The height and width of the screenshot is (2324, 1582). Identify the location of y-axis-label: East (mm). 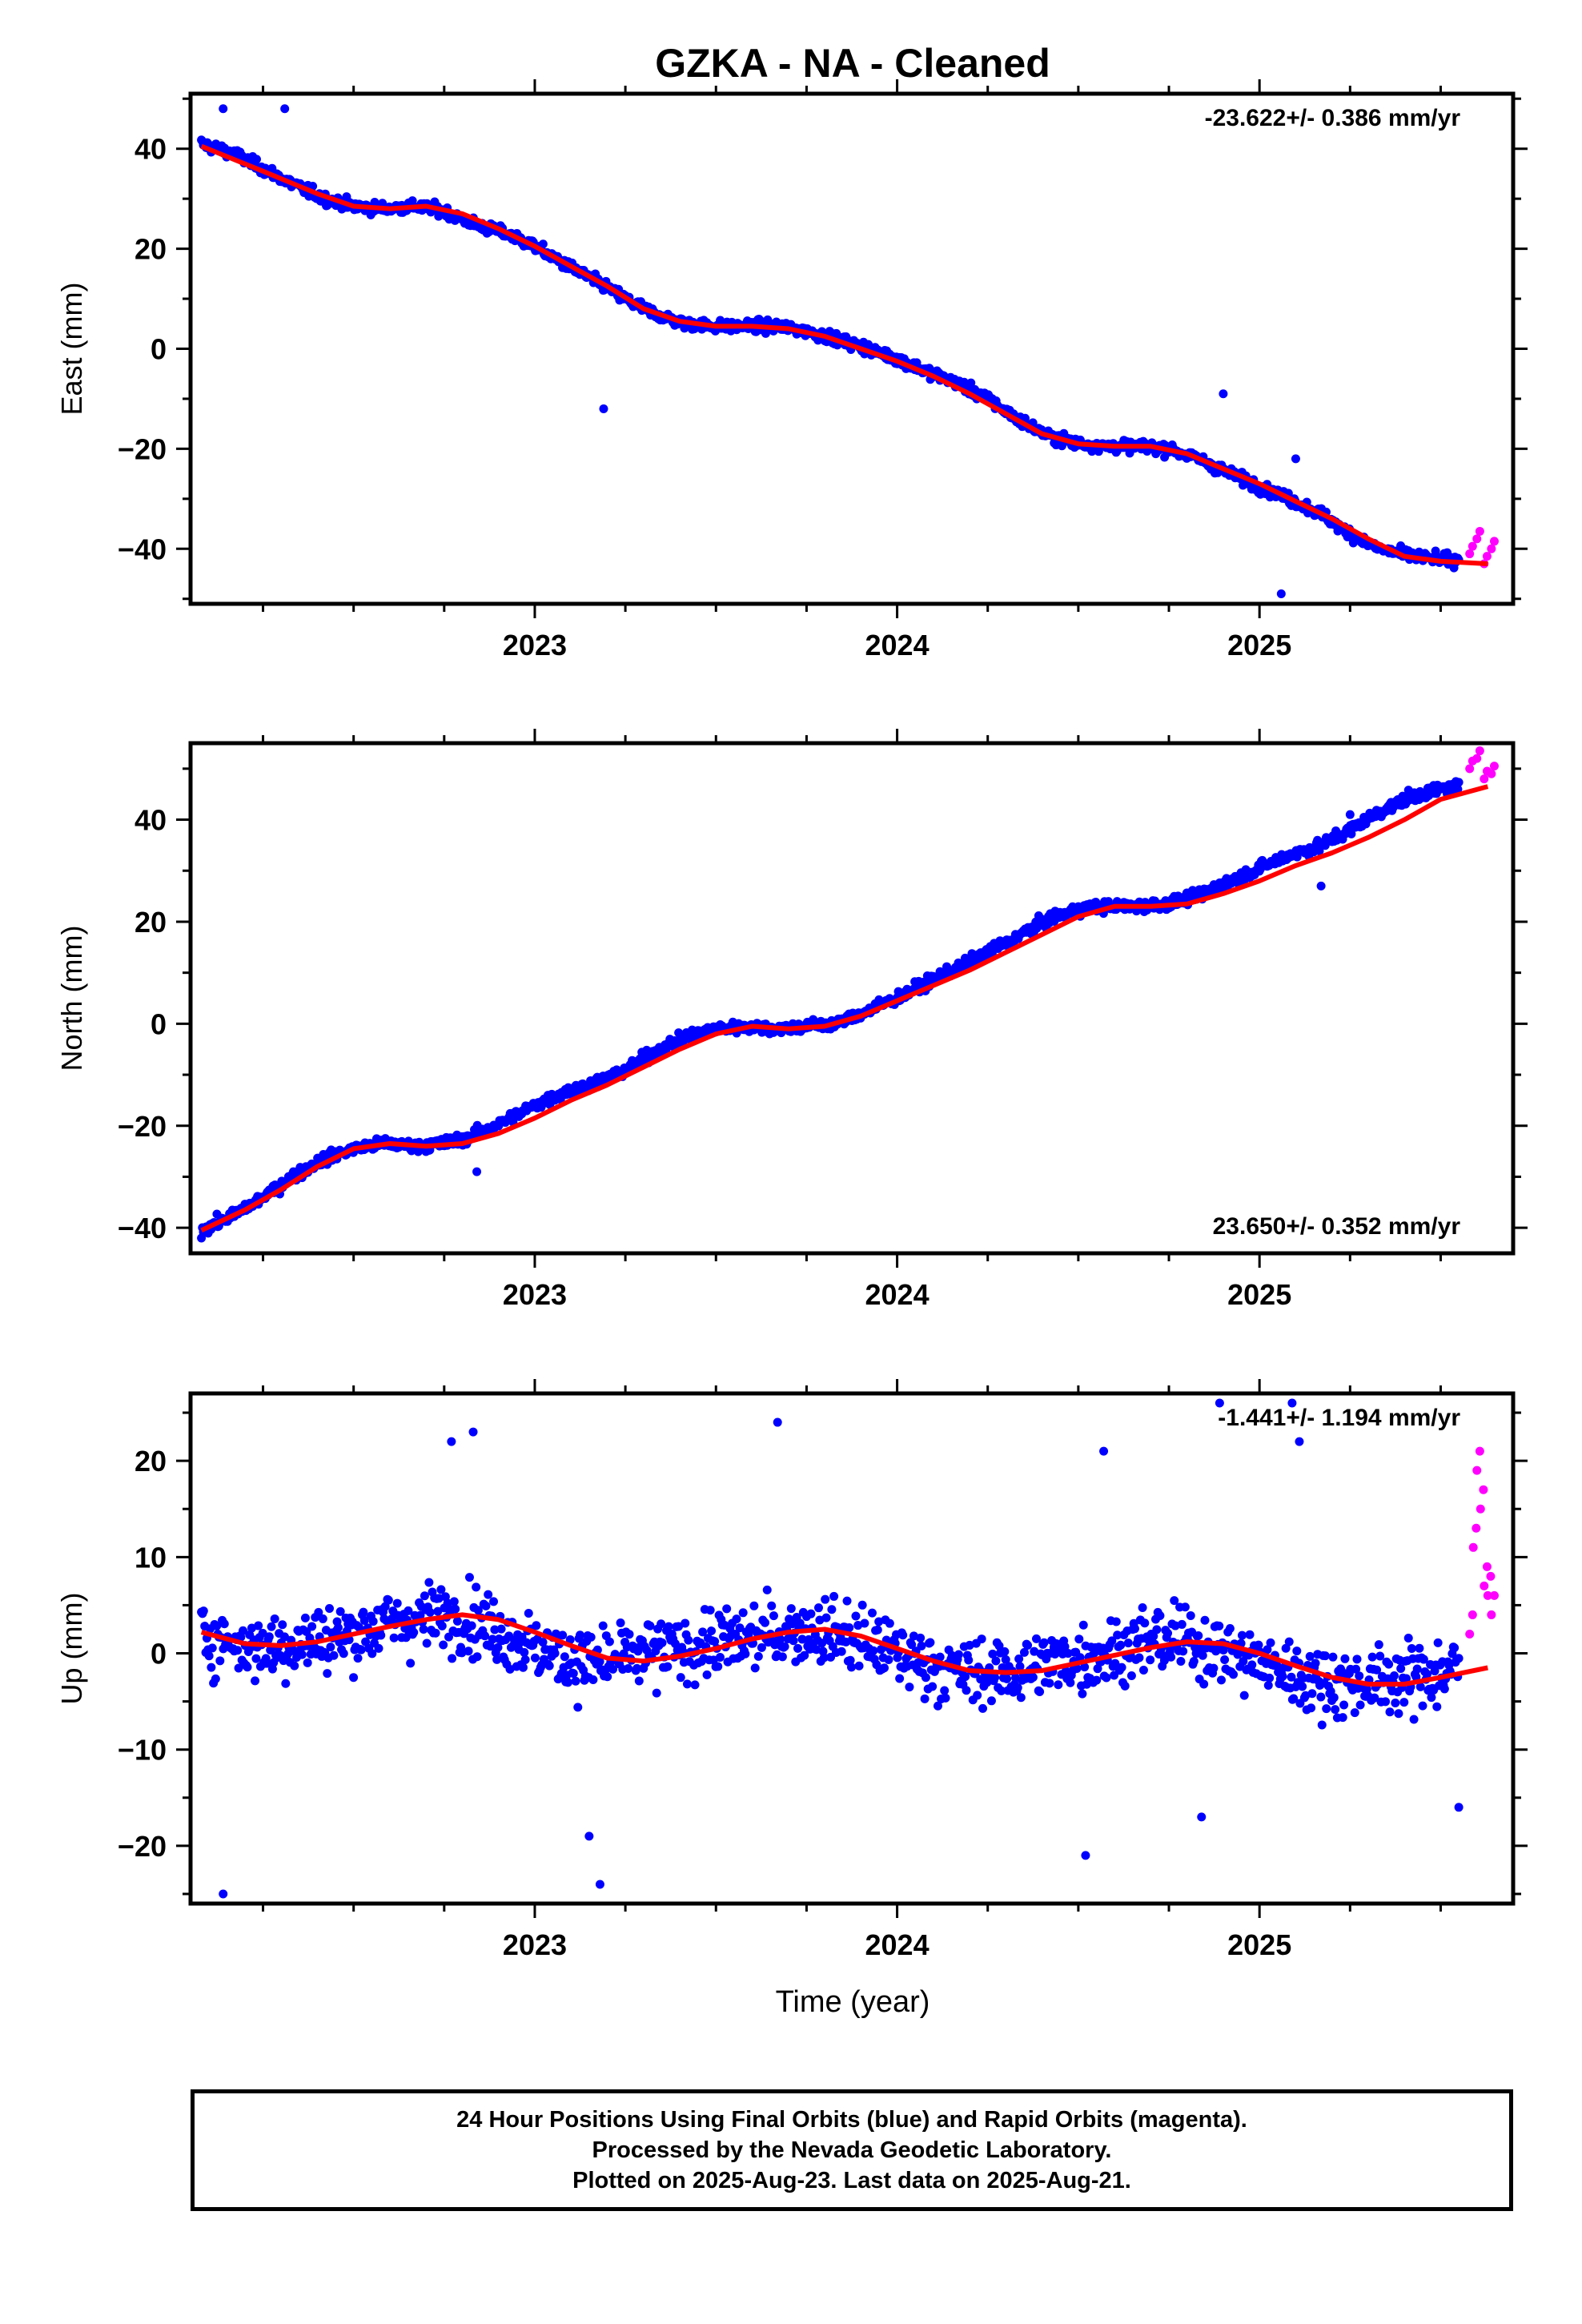
(71, 349).